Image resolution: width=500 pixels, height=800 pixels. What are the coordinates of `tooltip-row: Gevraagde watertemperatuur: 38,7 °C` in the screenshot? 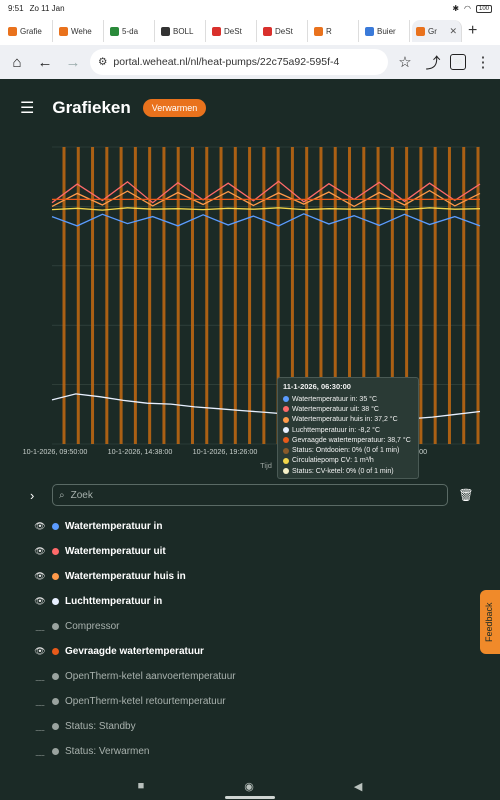 It's located at (348, 440).